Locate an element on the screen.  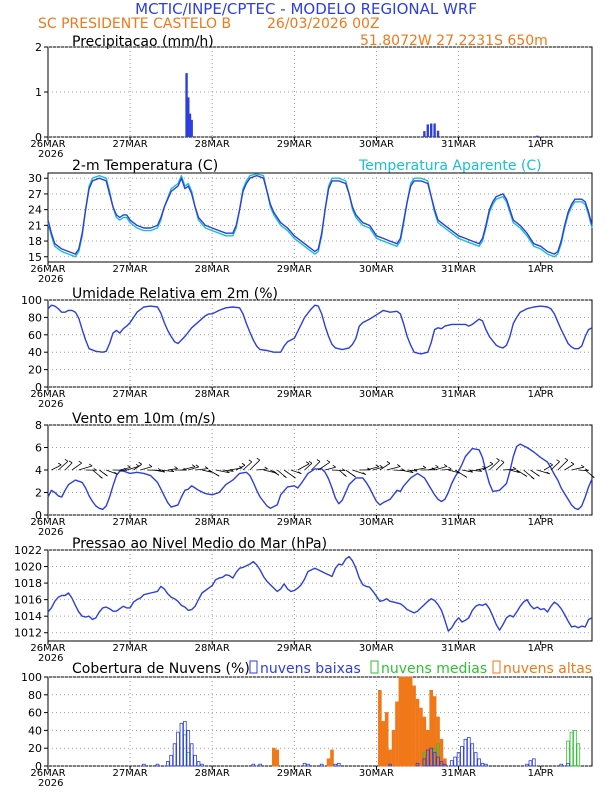
header-coords: 51.8072W 27.2231S 650m is located at coordinates (454, 41).